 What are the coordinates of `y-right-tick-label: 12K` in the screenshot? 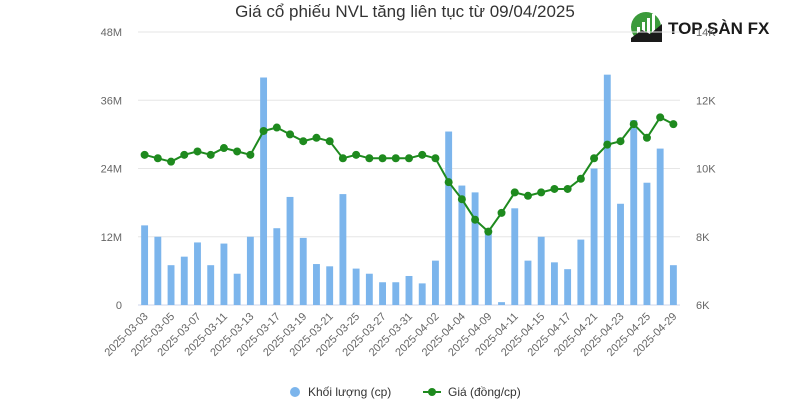 It's located at (706, 101).